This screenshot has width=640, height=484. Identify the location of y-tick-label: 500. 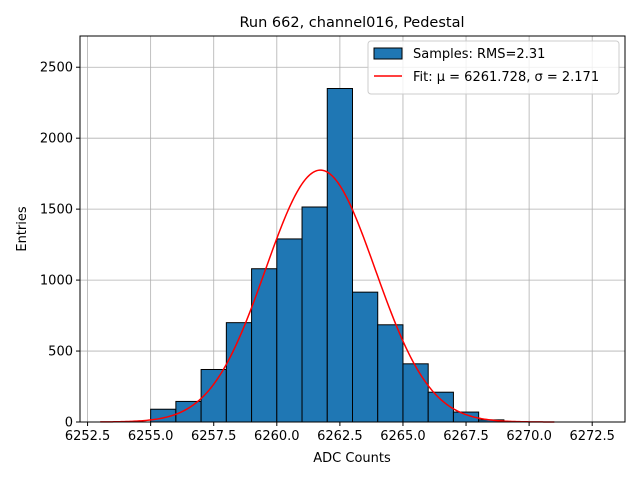
(60, 352).